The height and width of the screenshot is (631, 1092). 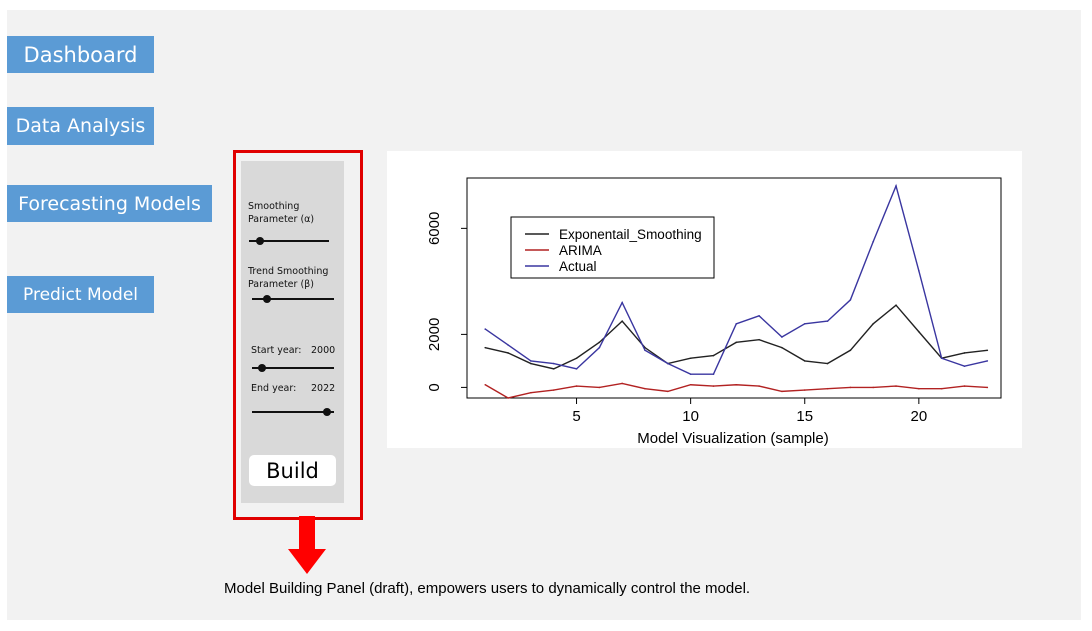 I want to click on start-year-slider, so click(x=293, y=368).